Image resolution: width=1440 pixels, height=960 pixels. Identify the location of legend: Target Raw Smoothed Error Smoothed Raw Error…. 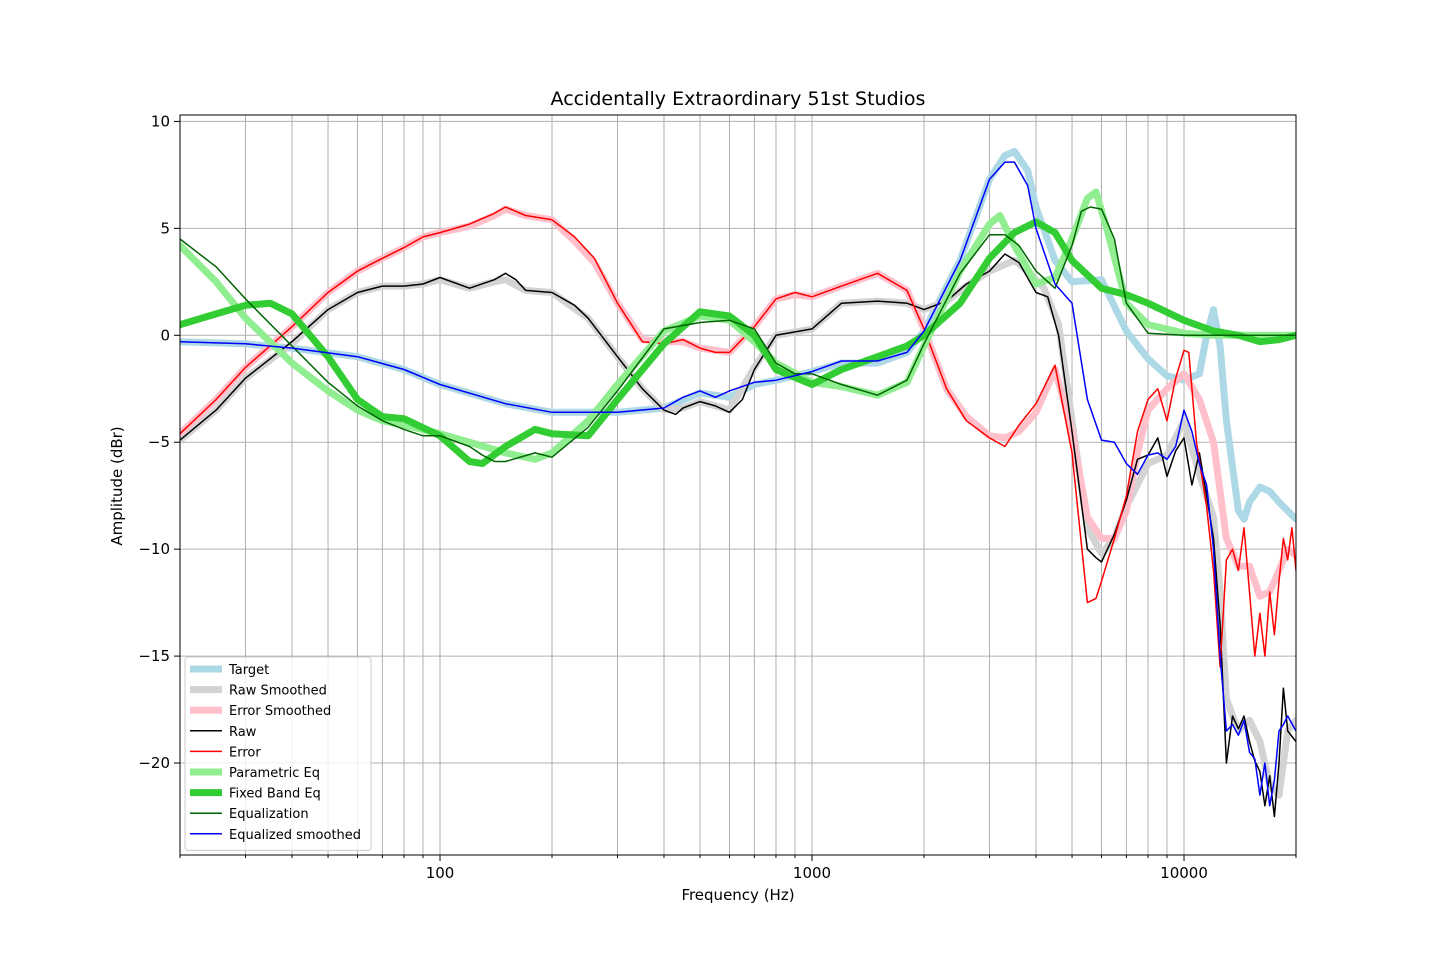
(278, 753).